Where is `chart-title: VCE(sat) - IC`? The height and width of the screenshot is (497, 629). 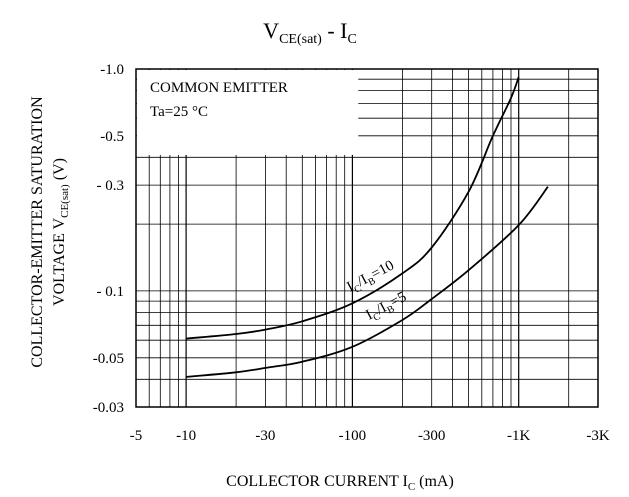 chart-title: VCE(sat) - IC is located at coordinates (310, 32).